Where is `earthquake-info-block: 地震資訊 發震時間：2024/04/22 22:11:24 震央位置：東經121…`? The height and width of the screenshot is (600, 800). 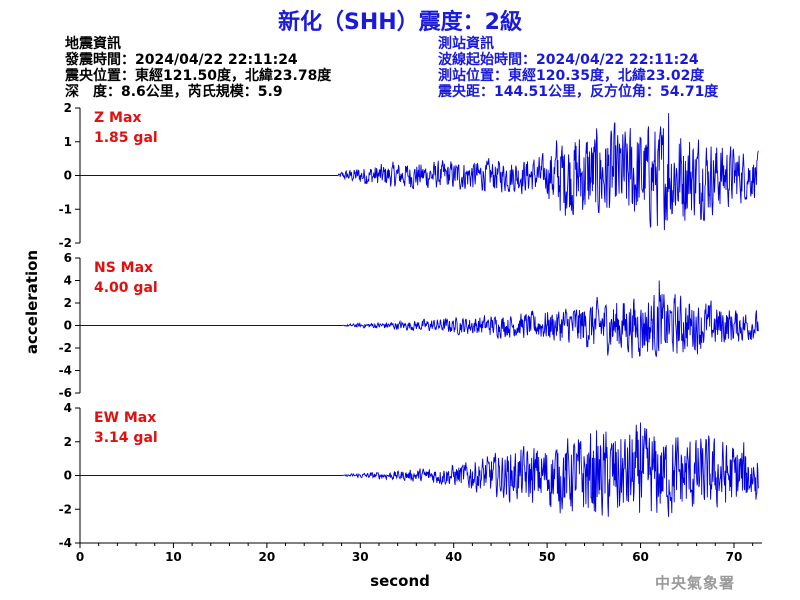 earthquake-info-block: 地震資訊 發震時間：2024/04/22 22:11:24 震央位置：東經121… is located at coordinates (198, 68).